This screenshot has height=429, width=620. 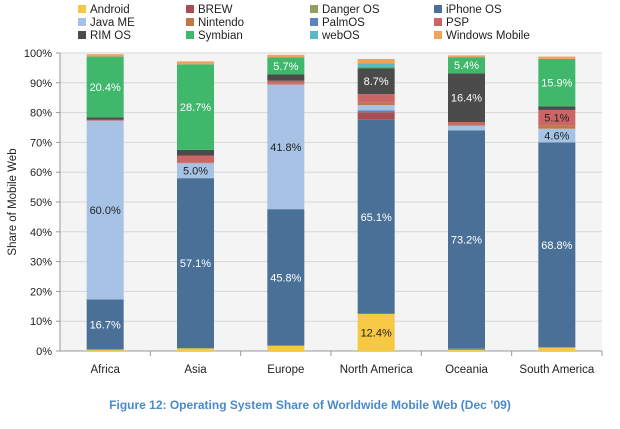 What do you see at coordinates (221, 23) in the screenshot?
I see `legend-label: Nintendo` at bounding box center [221, 23].